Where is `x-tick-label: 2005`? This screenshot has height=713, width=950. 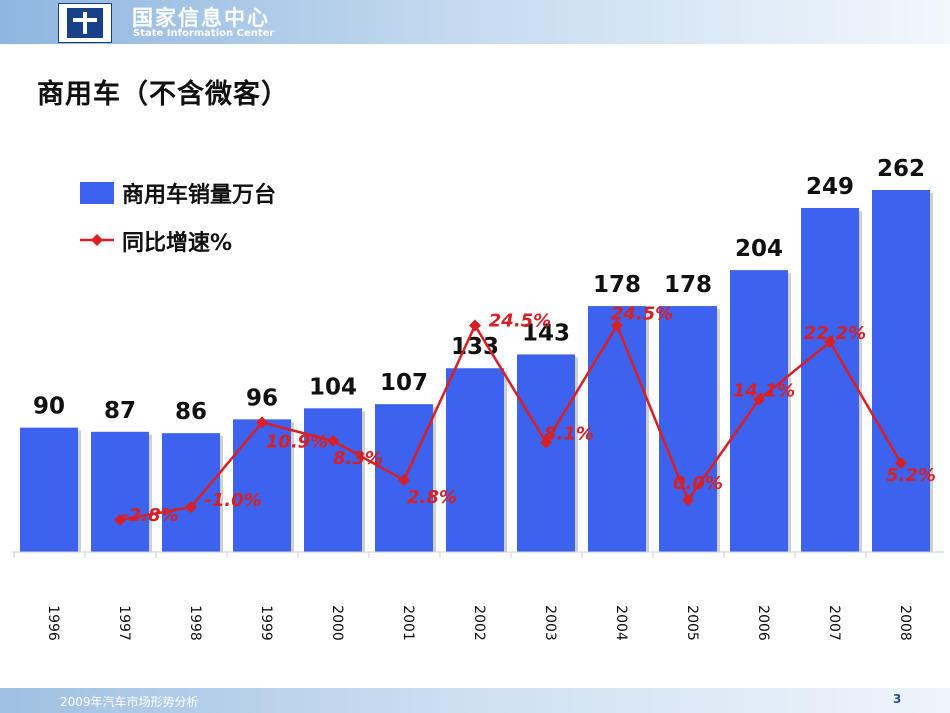 x-tick-label: 2005 is located at coordinates (692, 623).